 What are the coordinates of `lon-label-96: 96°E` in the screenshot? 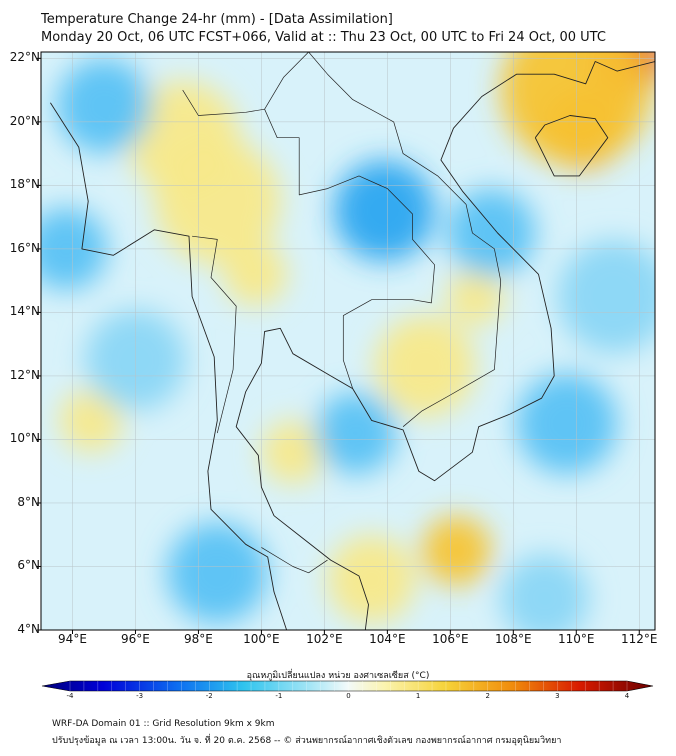 It's located at (135, 639).